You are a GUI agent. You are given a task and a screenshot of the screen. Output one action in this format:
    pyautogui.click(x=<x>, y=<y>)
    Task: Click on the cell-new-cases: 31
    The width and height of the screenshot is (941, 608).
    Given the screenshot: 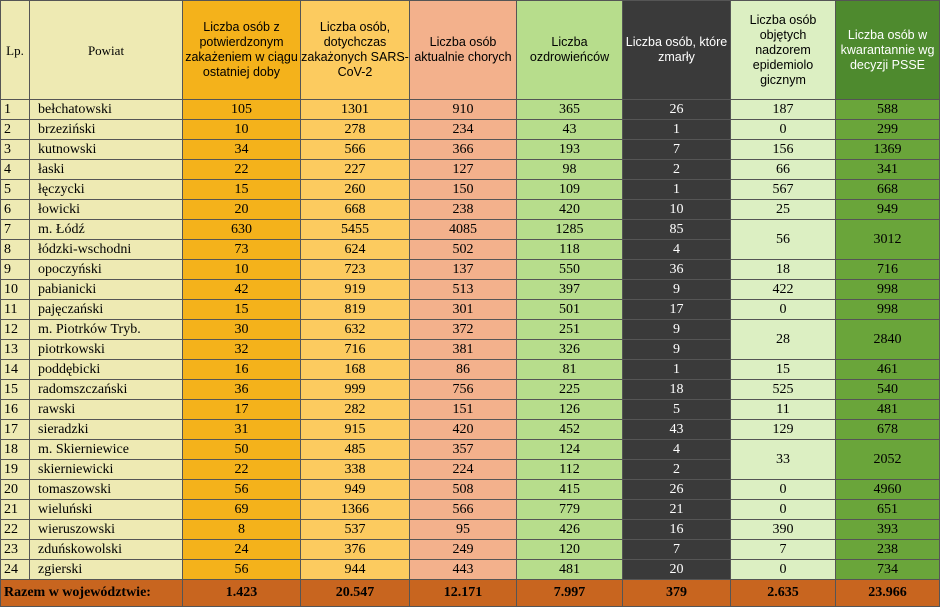 What is the action you would take?
    pyautogui.click(x=241, y=429)
    